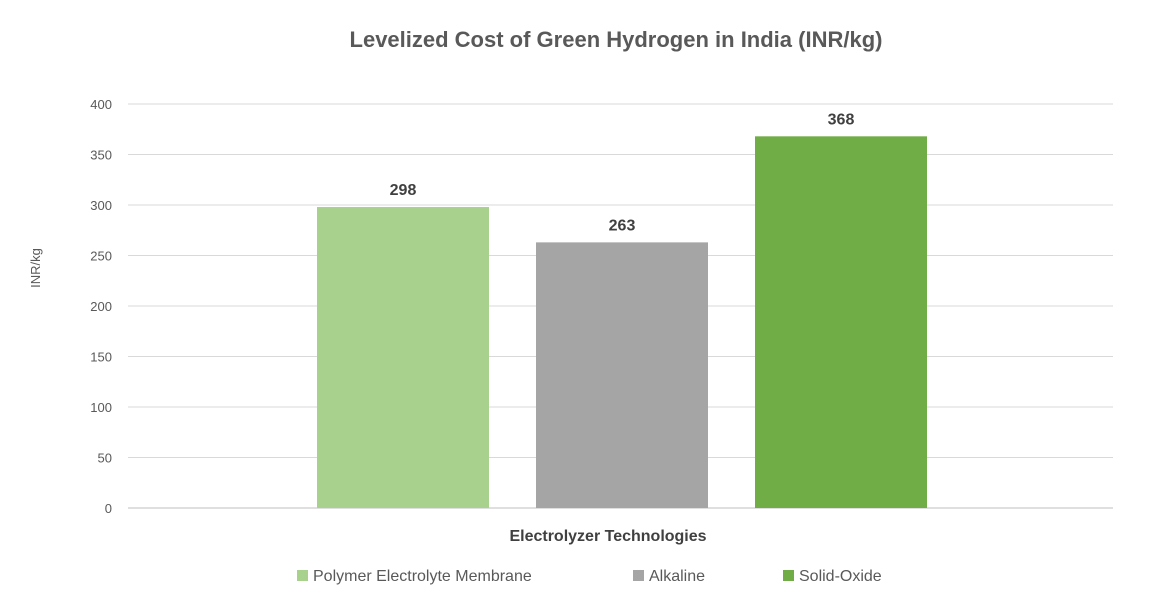 The image size is (1150, 614). What do you see at coordinates (622, 225) in the screenshot?
I see `data-label-alkaline: 263` at bounding box center [622, 225].